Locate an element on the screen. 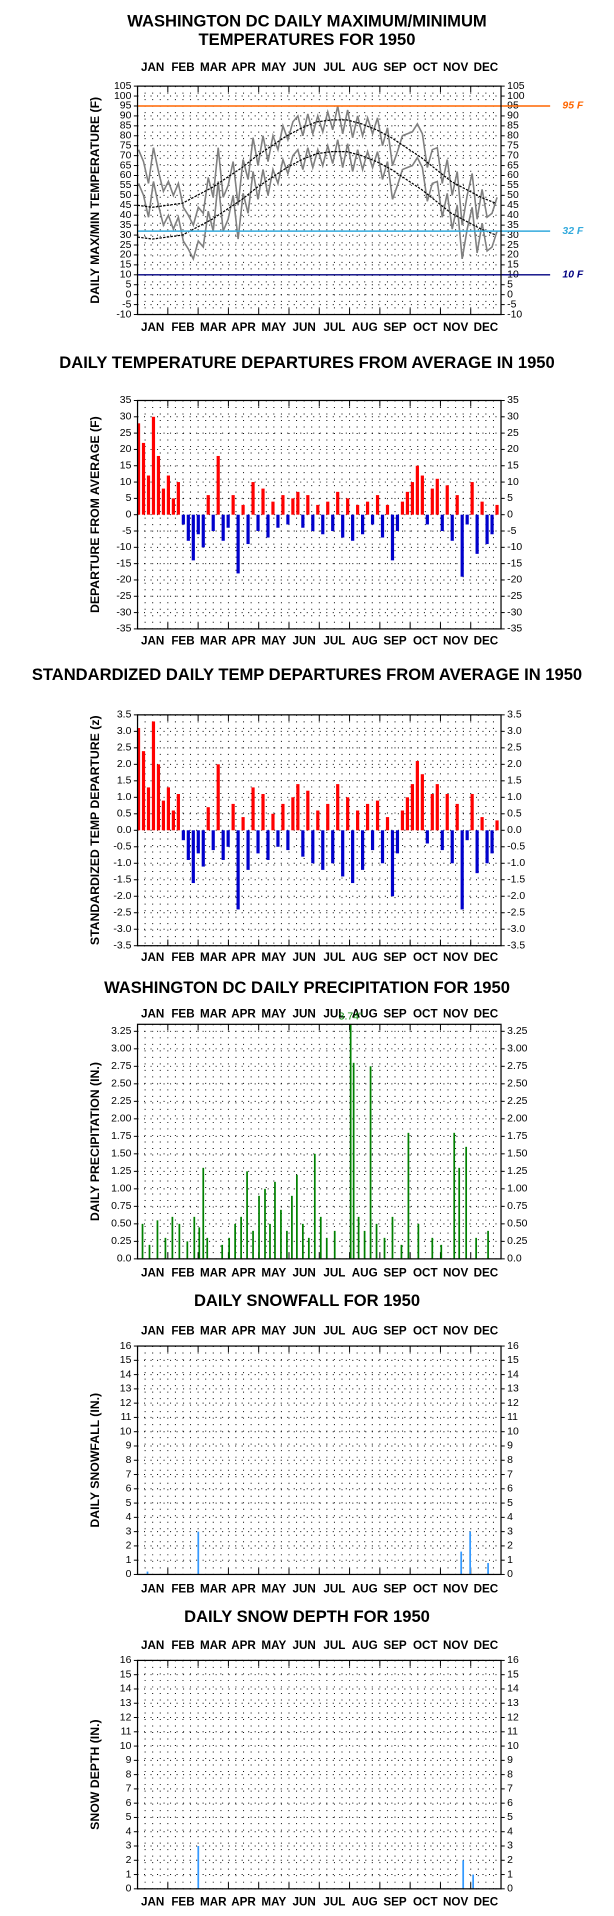 This screenshot has height=1916, width=614. month-label-top: OCT is located at coordinates (425, 1330).